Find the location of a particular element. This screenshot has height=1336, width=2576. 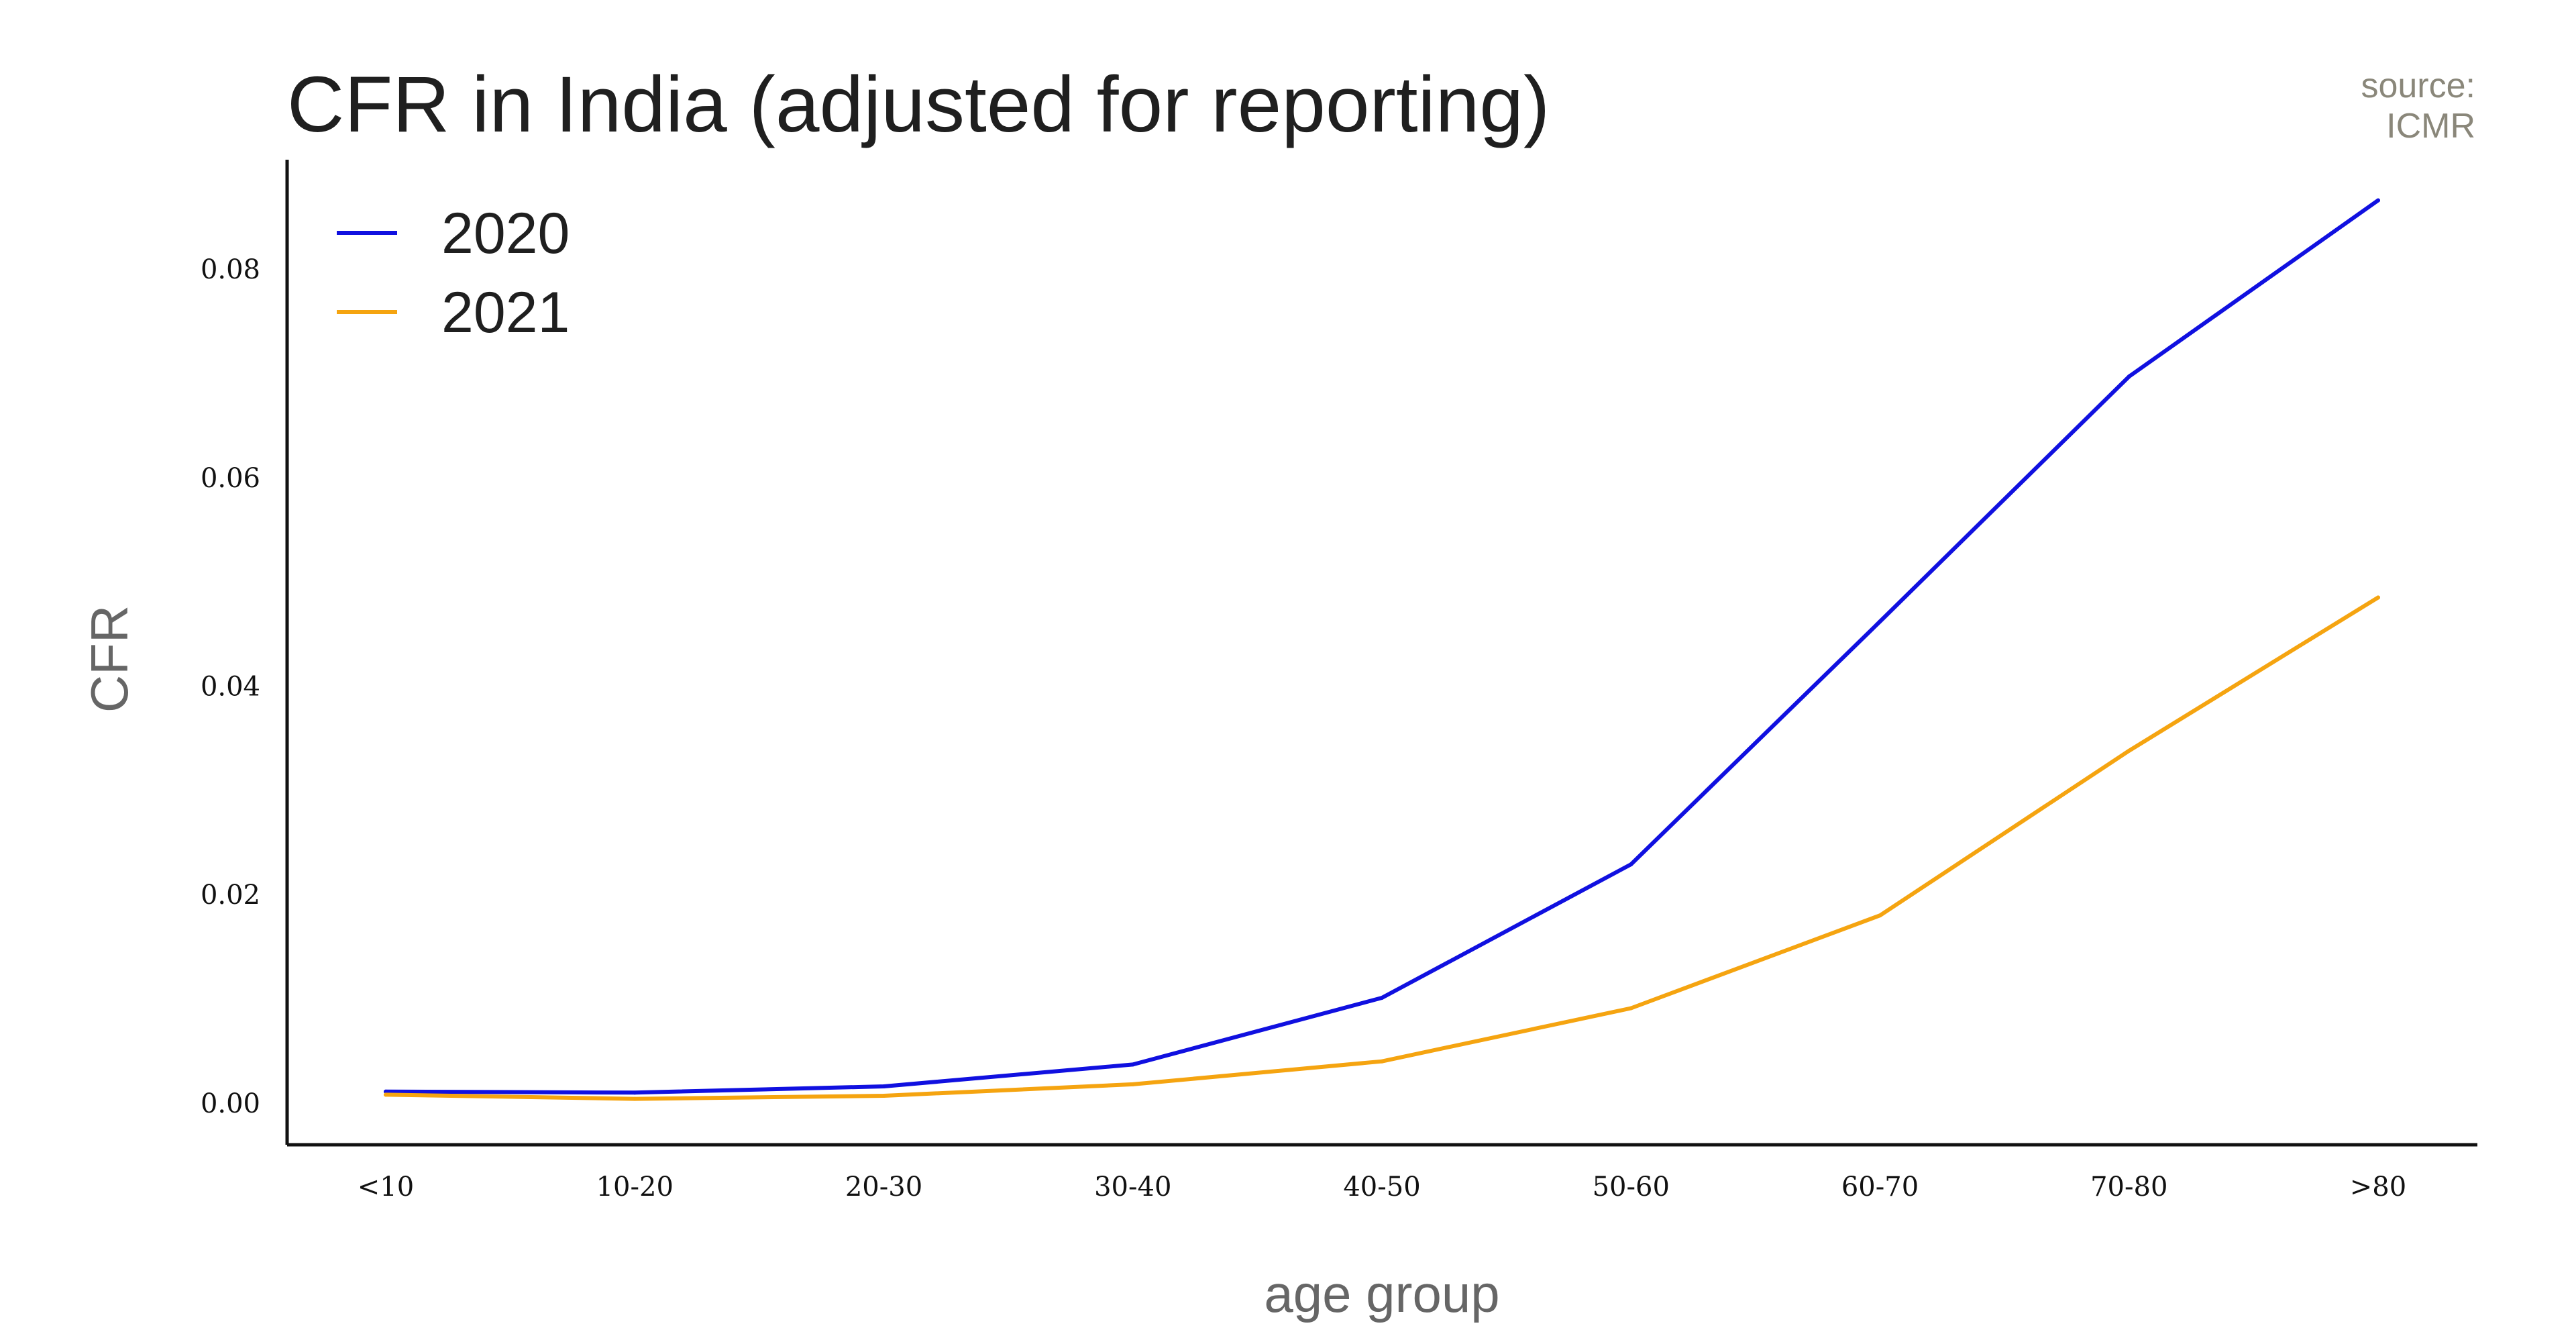

y-axis-label: CFR is located at coordinates (109, 659).